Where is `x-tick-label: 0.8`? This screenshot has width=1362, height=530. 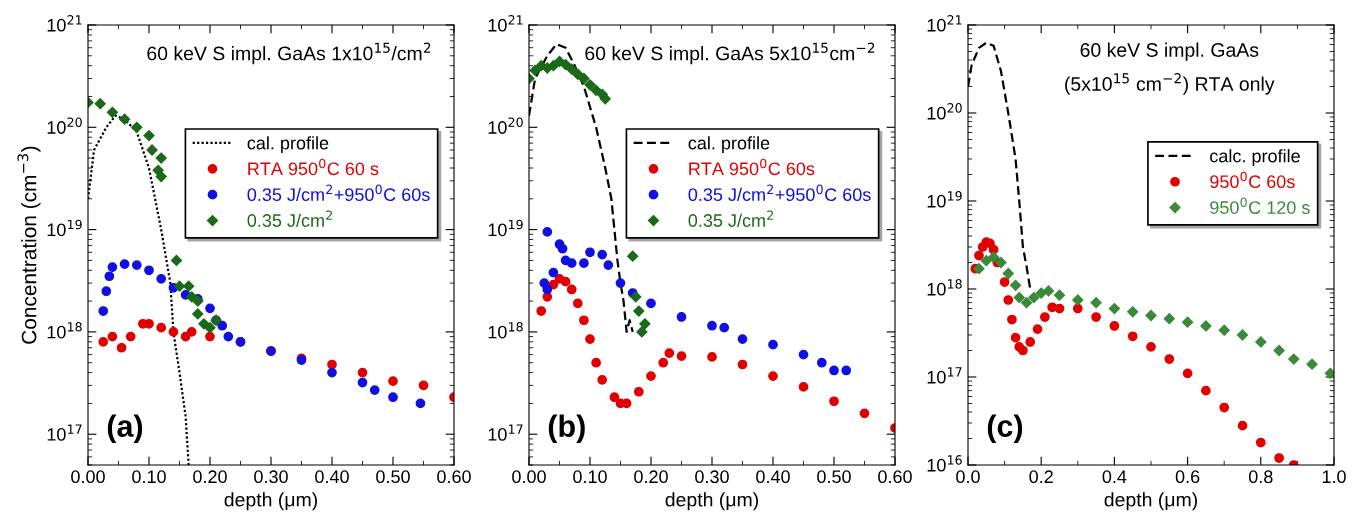 x-tick-label: 0.8 is located at coordinates (1260, 477).